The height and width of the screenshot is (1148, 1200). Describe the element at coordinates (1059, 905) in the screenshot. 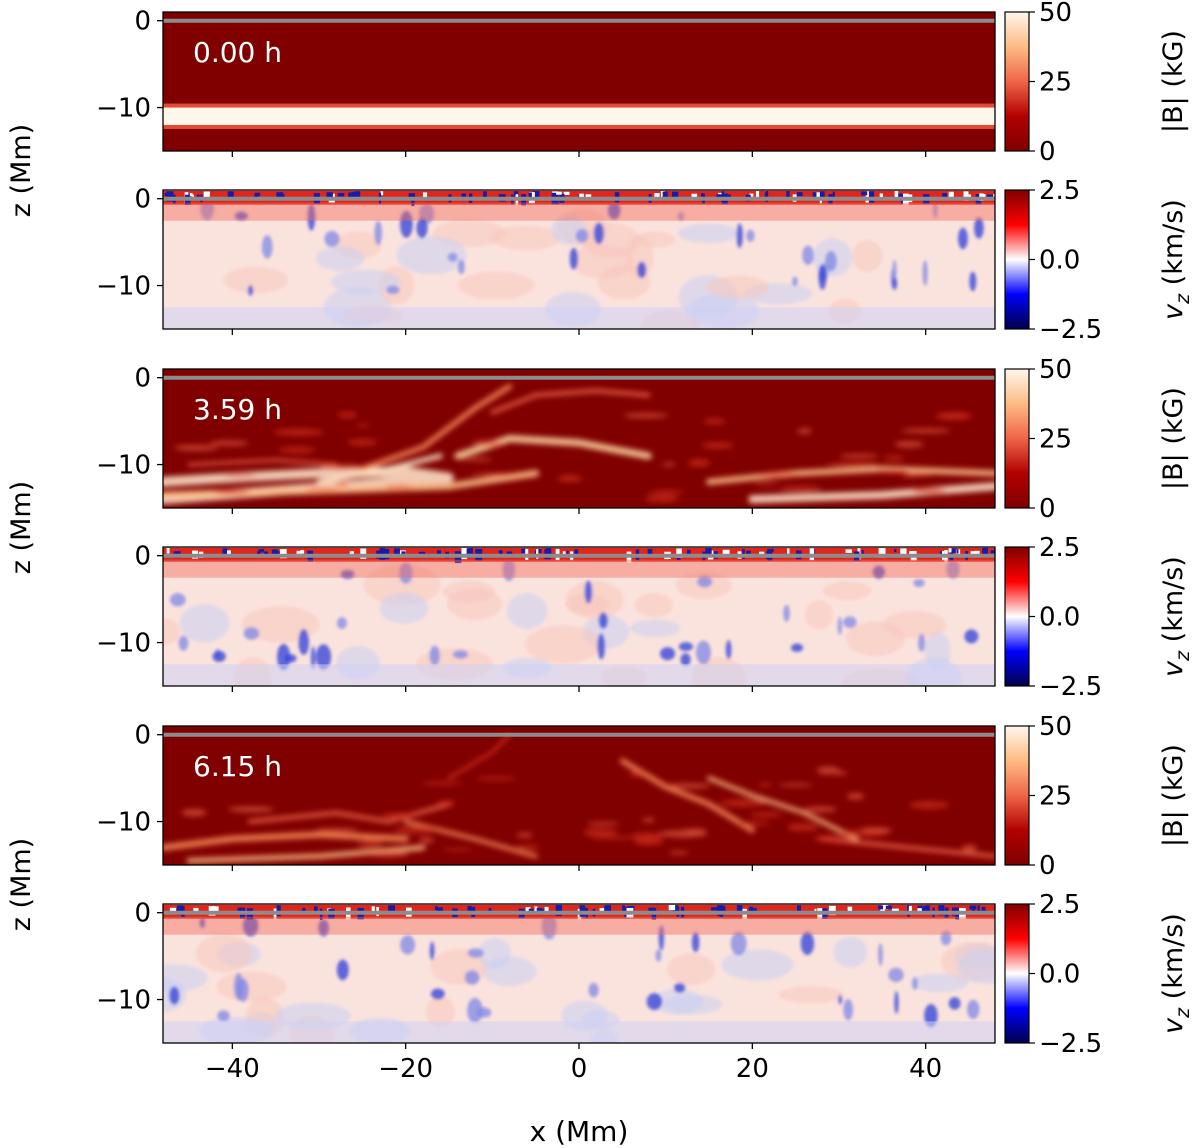

I see `colorbar-tick-label: 2.5` at that location.